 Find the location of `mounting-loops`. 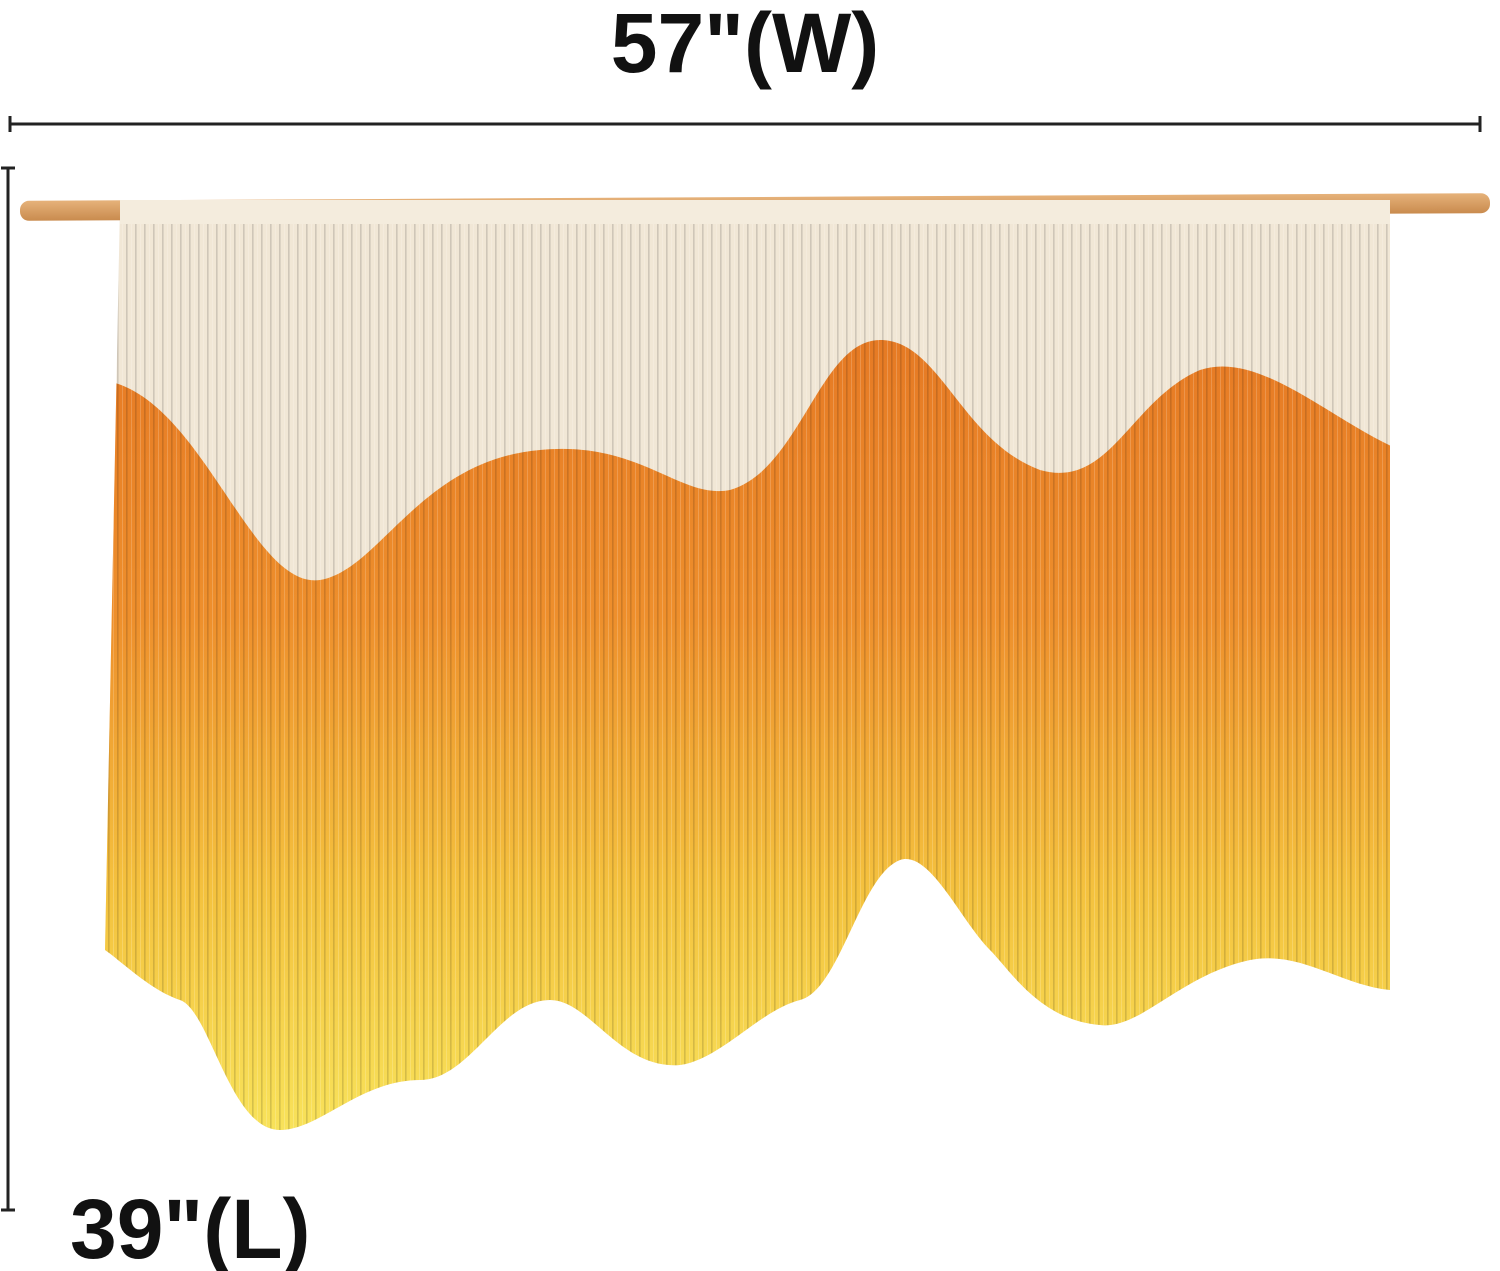

mounting-loops is located at coordinates (755, 212).